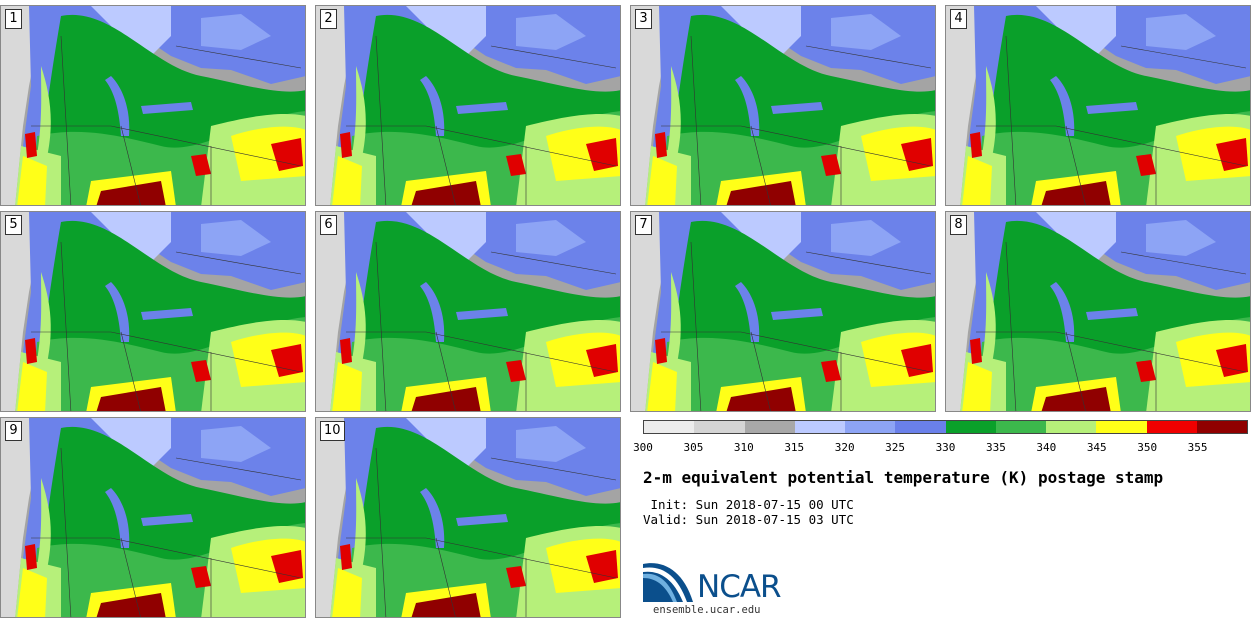 The height and width of the screenshot is (619, 1260). I want to click on colorbar-tick-labels: 300 305 310 315 320 325 330 335 340 345 350 355, so click(940, 448).